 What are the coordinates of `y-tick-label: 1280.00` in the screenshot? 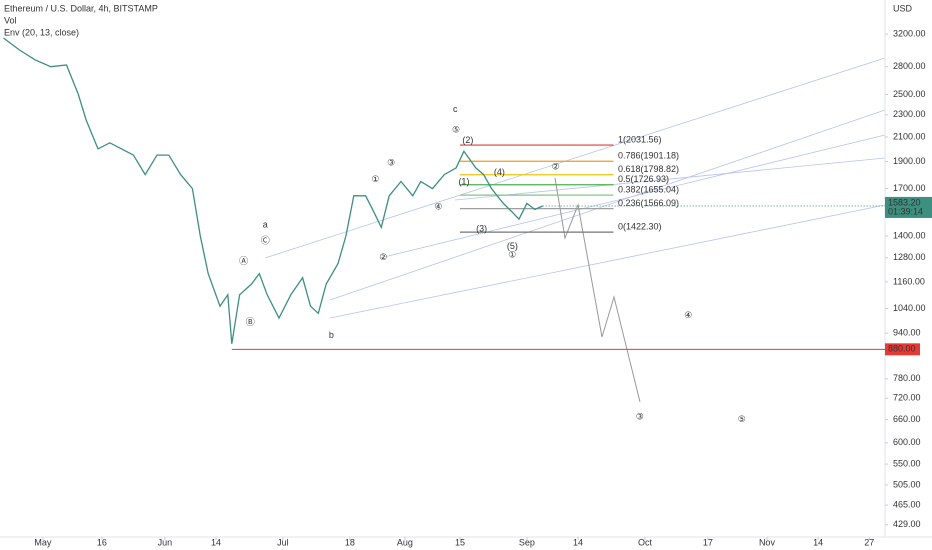 It's located at (909, 257).